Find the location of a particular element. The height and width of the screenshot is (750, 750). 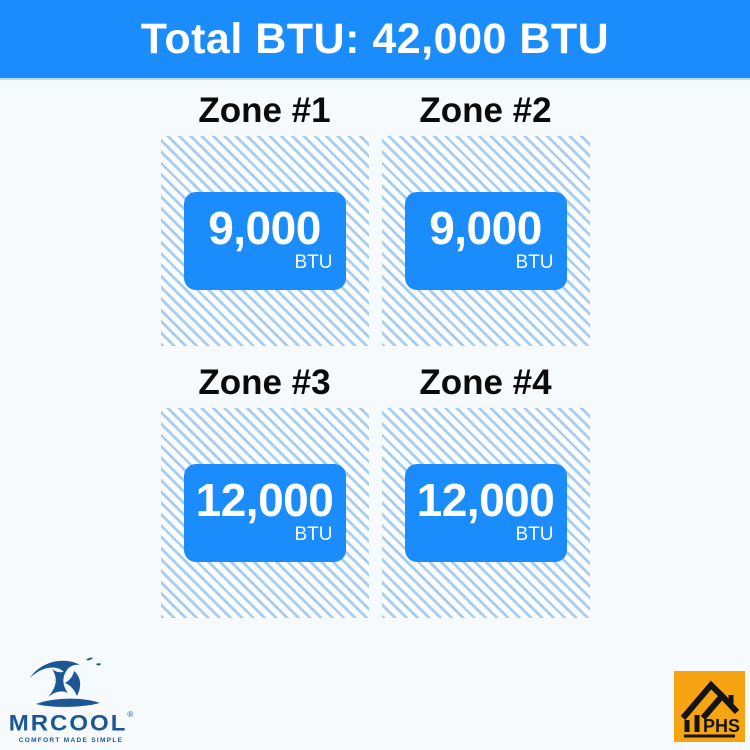

zone-3-btu-unit: BTU is located at coordinates (313, 534).